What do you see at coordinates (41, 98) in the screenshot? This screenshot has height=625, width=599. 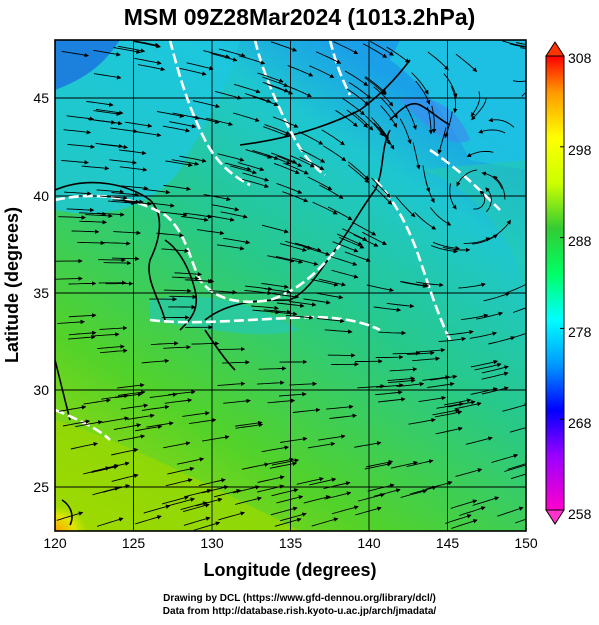 I see `y-tick-label: 45` at bounding box center [41, 98].